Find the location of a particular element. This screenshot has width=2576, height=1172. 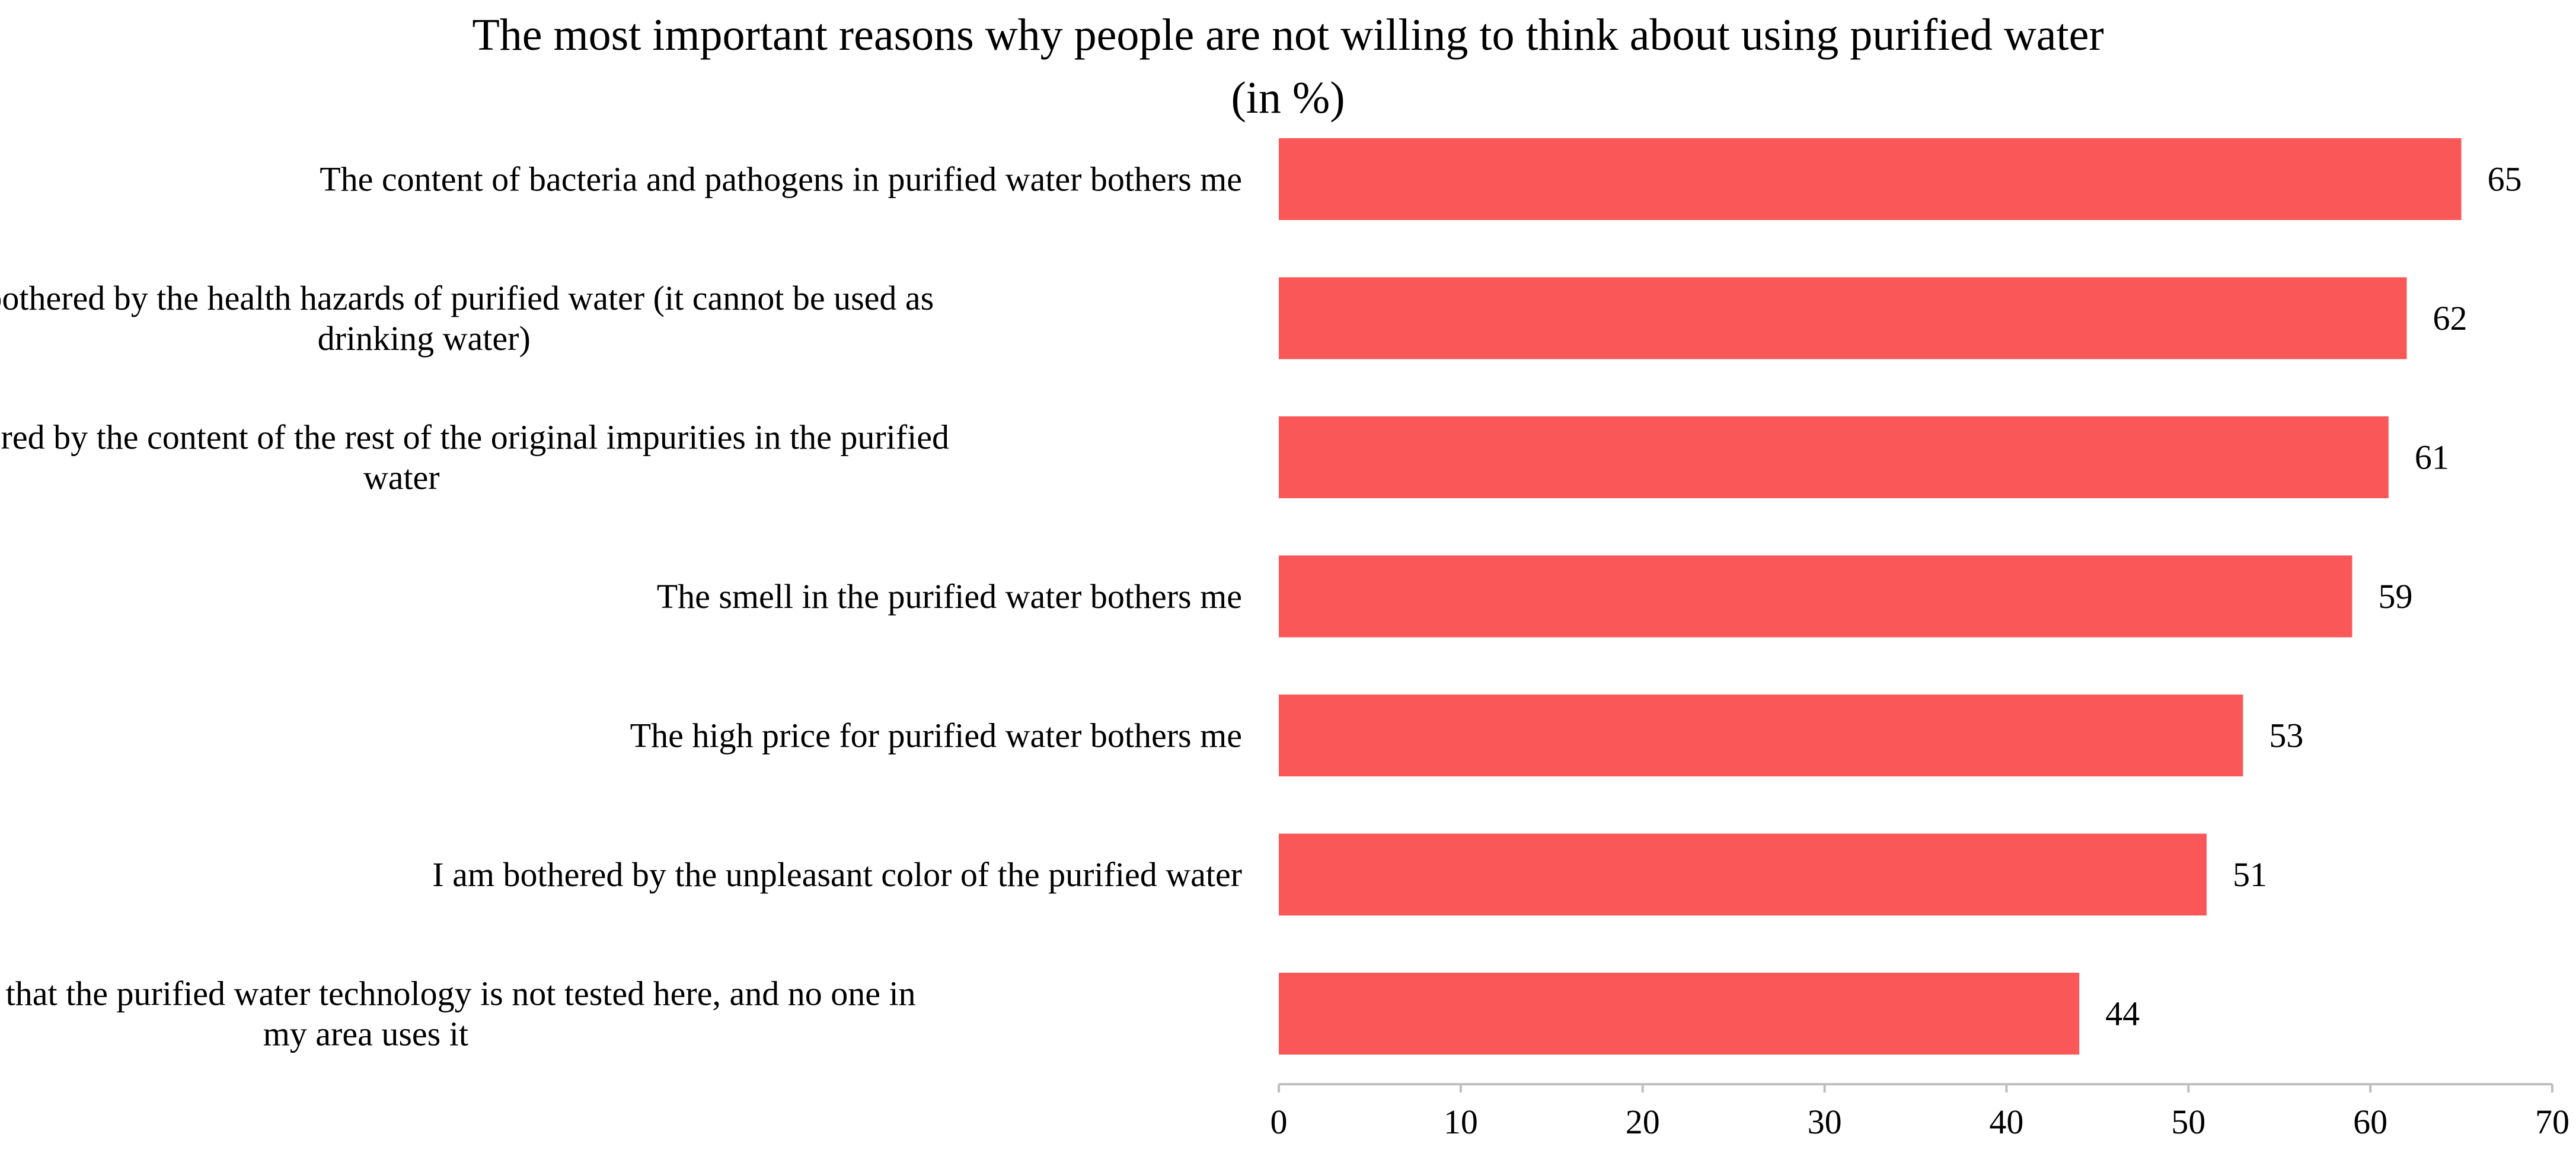

x-tick-label-30: 30 is located at coordinates (1825, 1122).